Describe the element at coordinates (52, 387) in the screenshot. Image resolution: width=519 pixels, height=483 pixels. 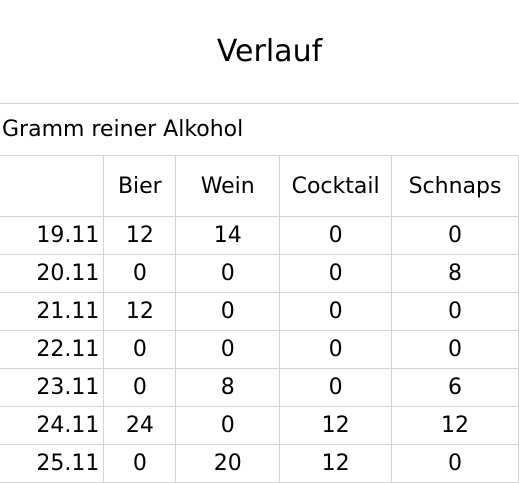
I see `date-cell: 23.11` at that location.